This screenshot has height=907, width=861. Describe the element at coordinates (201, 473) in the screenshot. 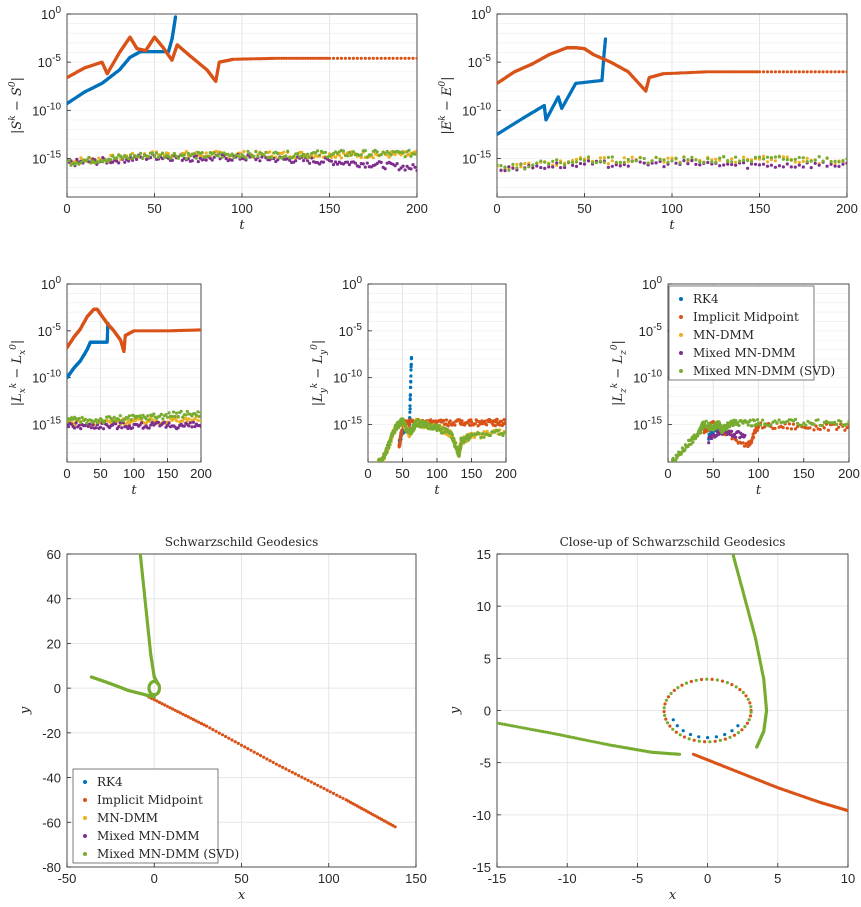

I see `x-tick-label: 200` at that location.